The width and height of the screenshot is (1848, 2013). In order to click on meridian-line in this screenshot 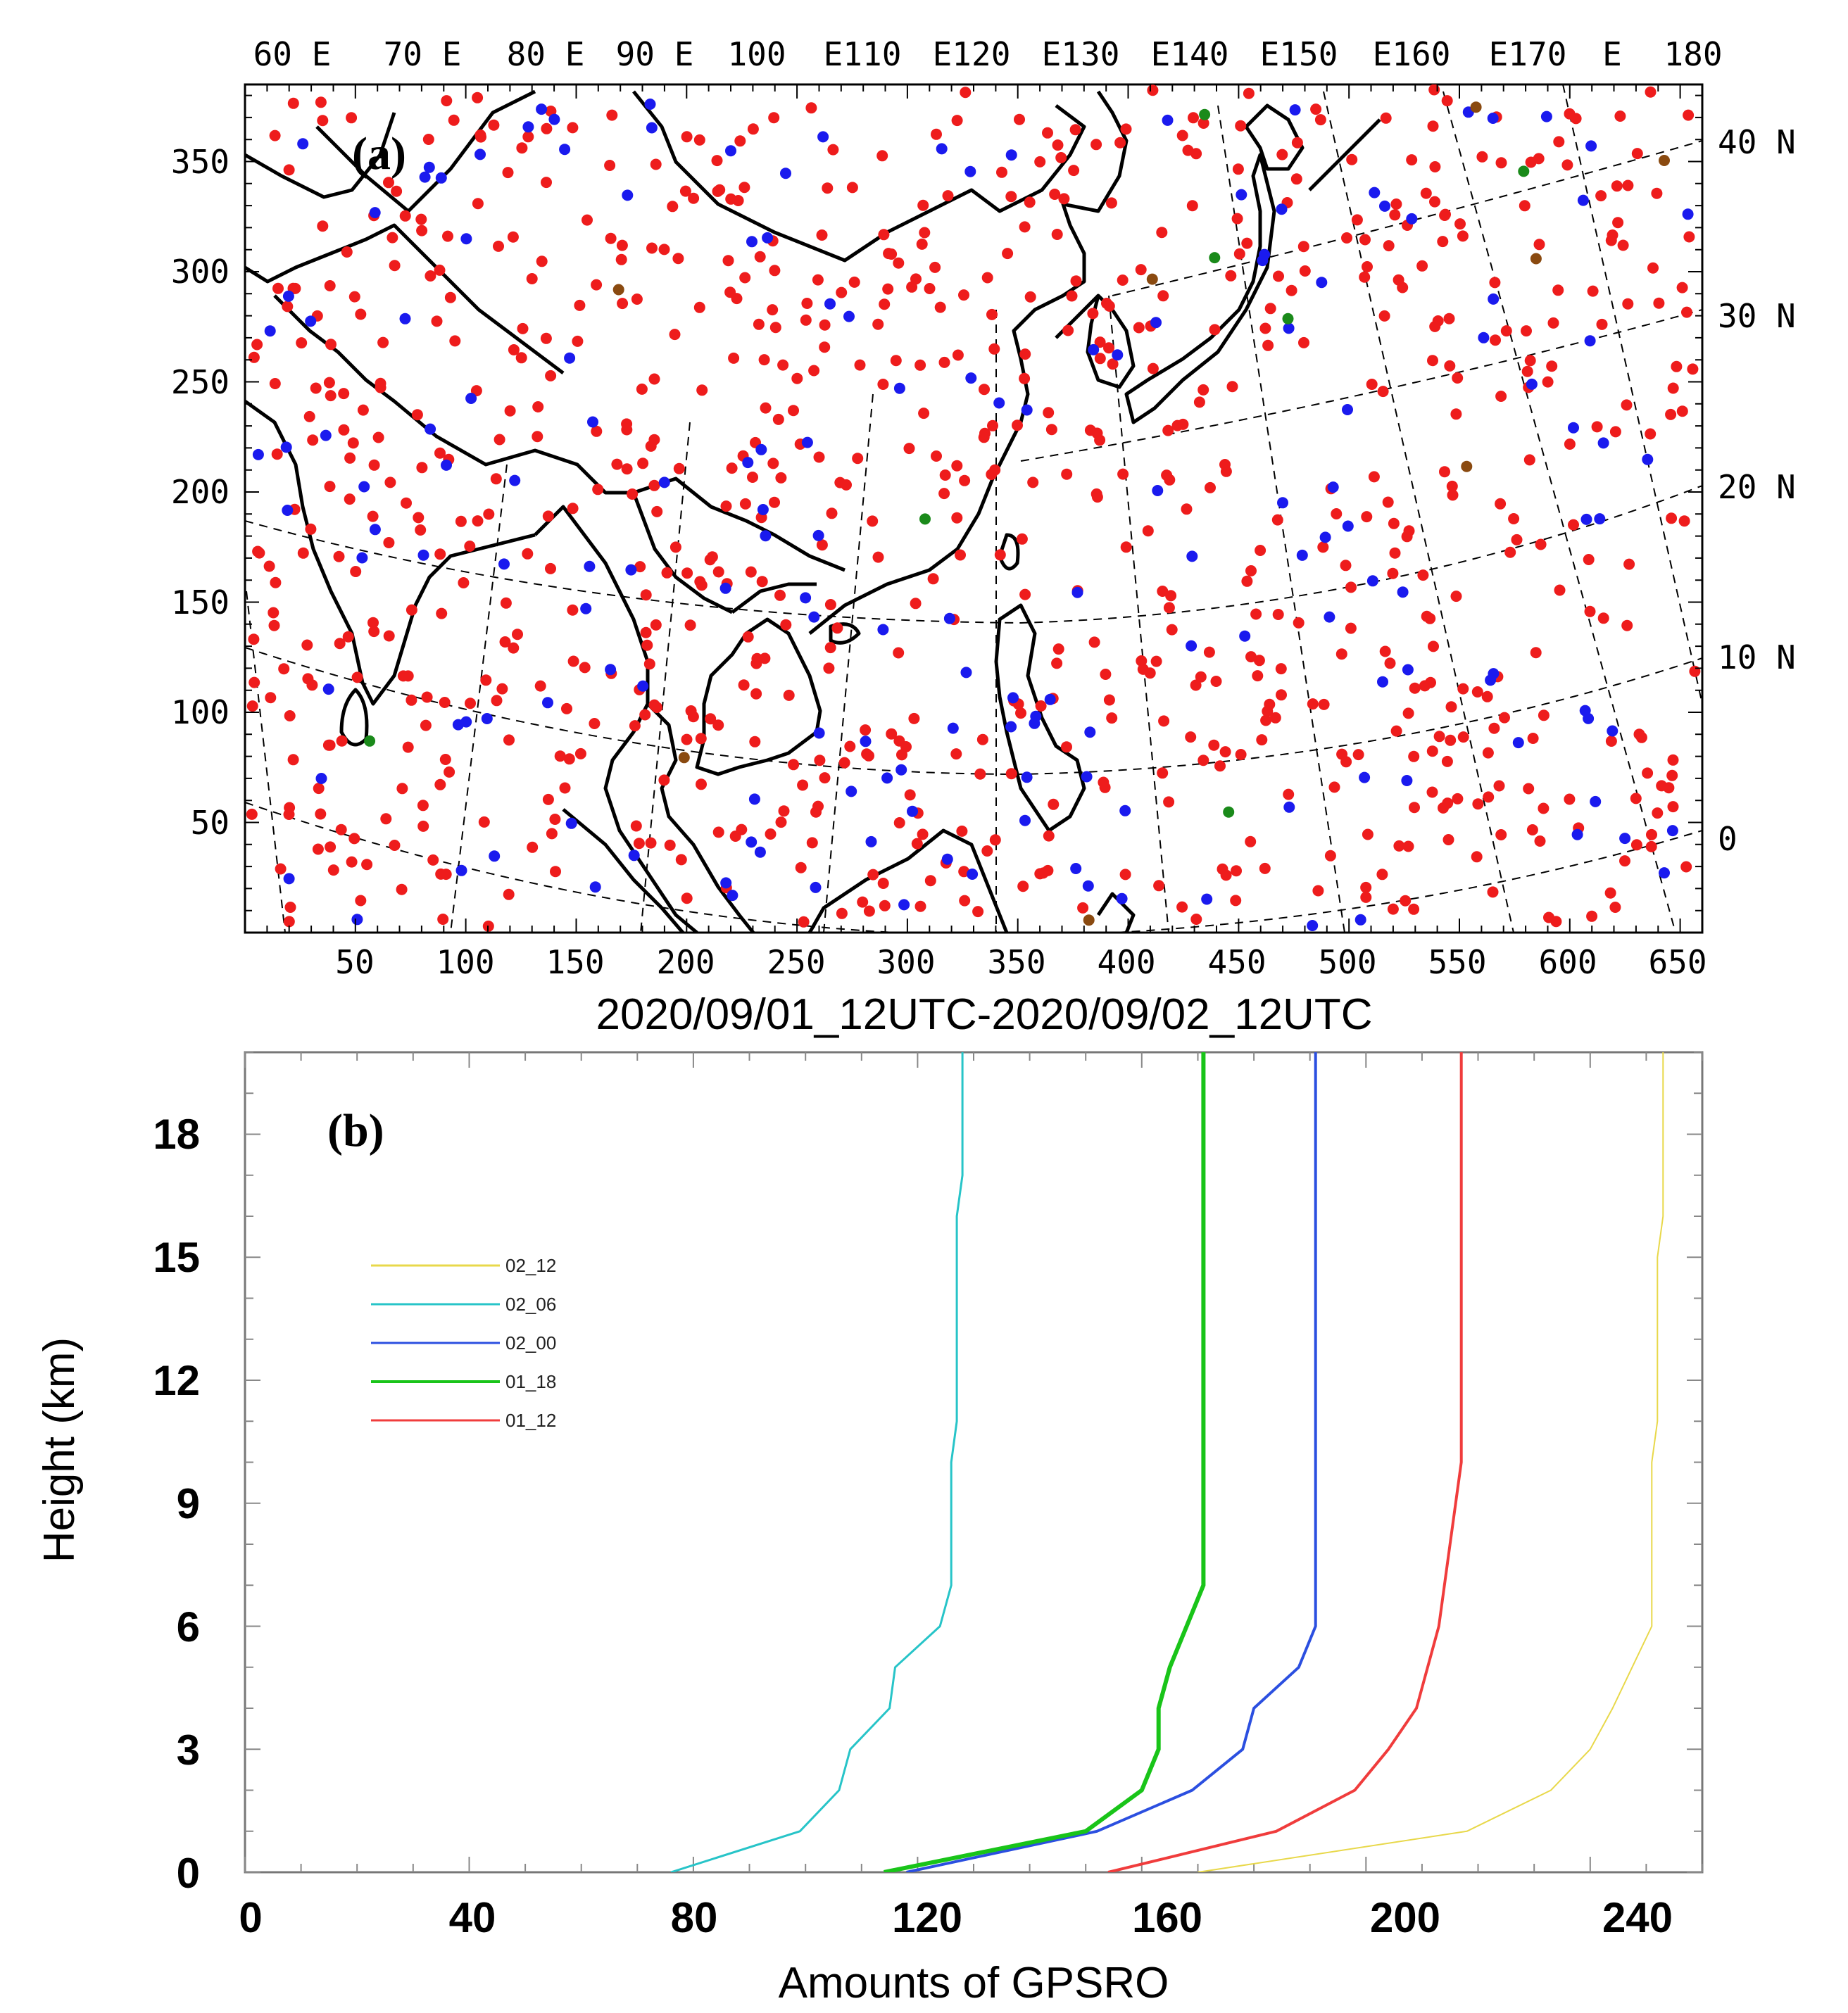, I will do `click(1632, 394)`.